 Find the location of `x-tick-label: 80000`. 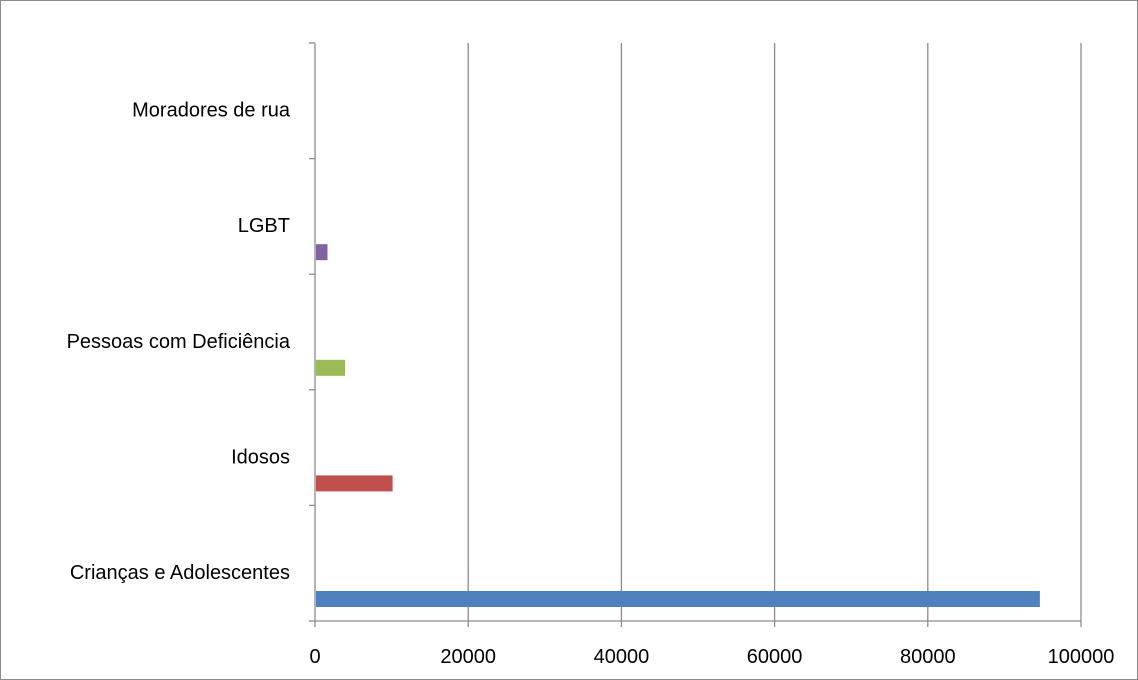

x-tick-label: 80000 is located at coordinates (928, 657).